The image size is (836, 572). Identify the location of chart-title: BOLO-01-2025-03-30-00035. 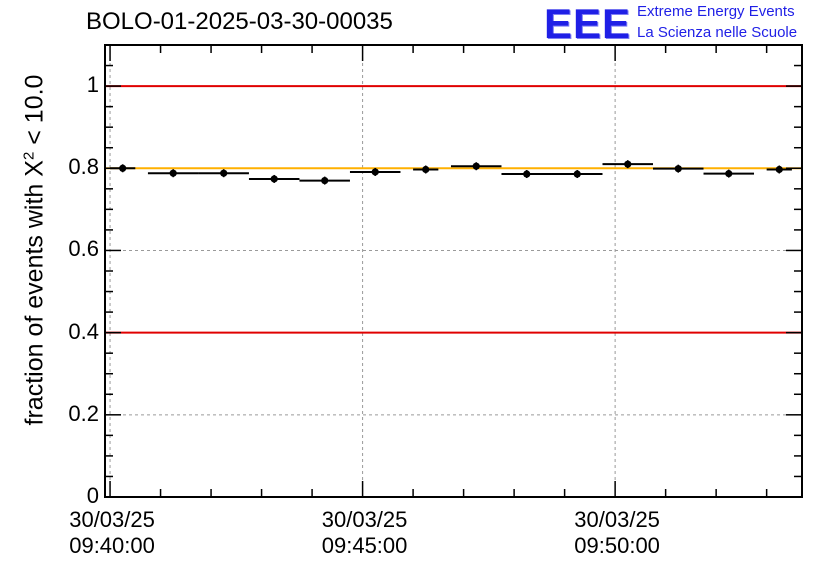
(239, 21).